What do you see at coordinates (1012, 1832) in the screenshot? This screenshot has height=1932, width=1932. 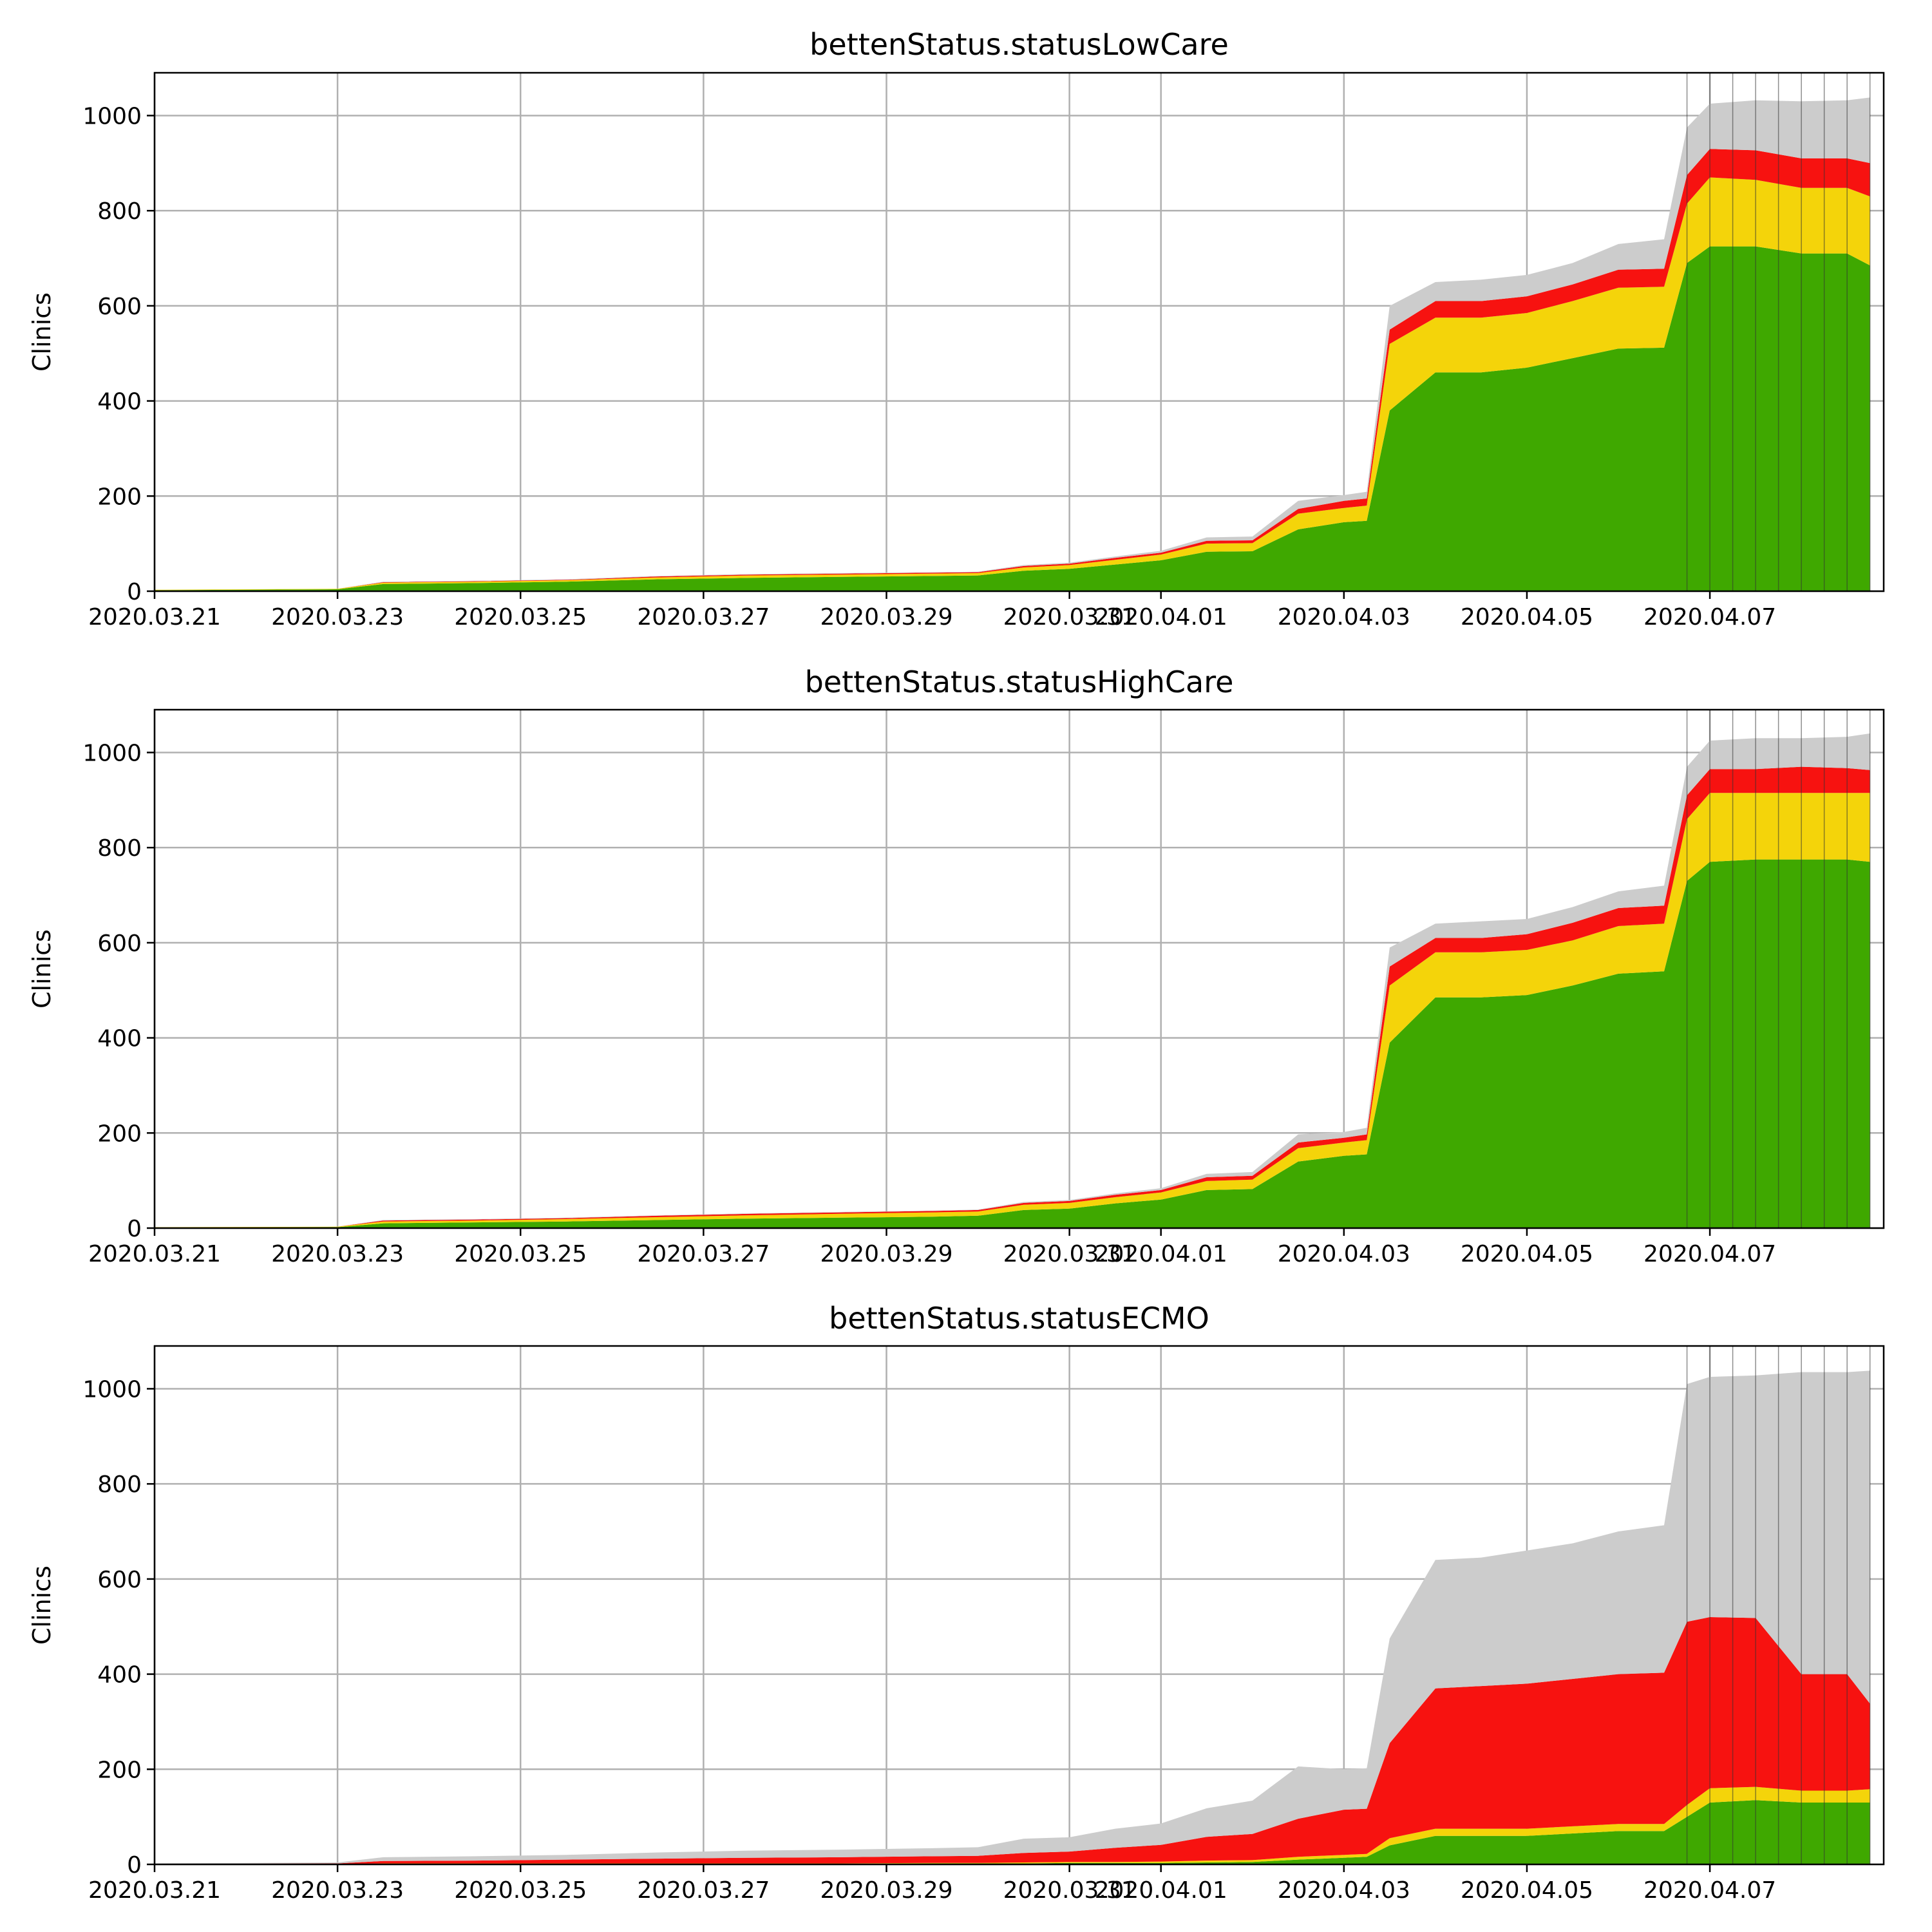 I see `area-series-green` at bounding box center [1012, 1832].